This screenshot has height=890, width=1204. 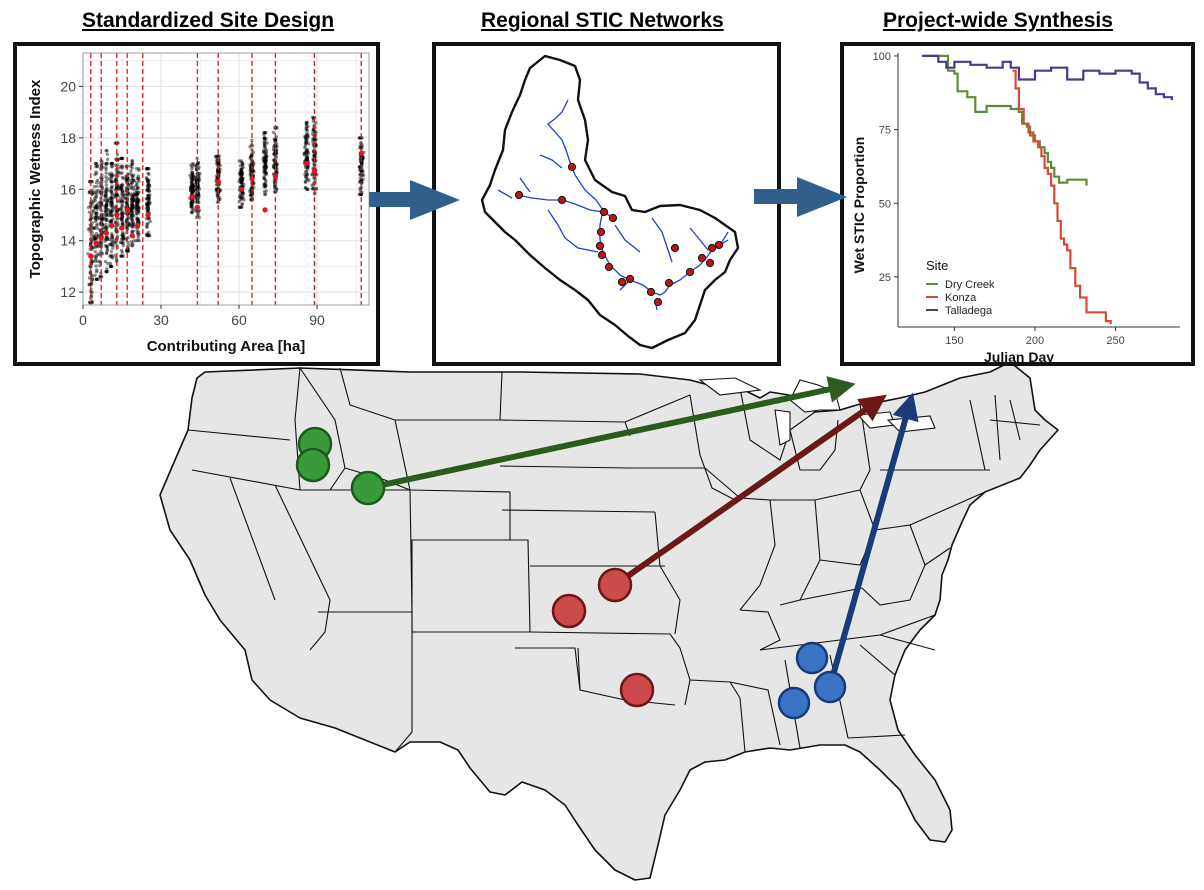 I want to click on scatter-gridlines, so click(x=226, y=179).